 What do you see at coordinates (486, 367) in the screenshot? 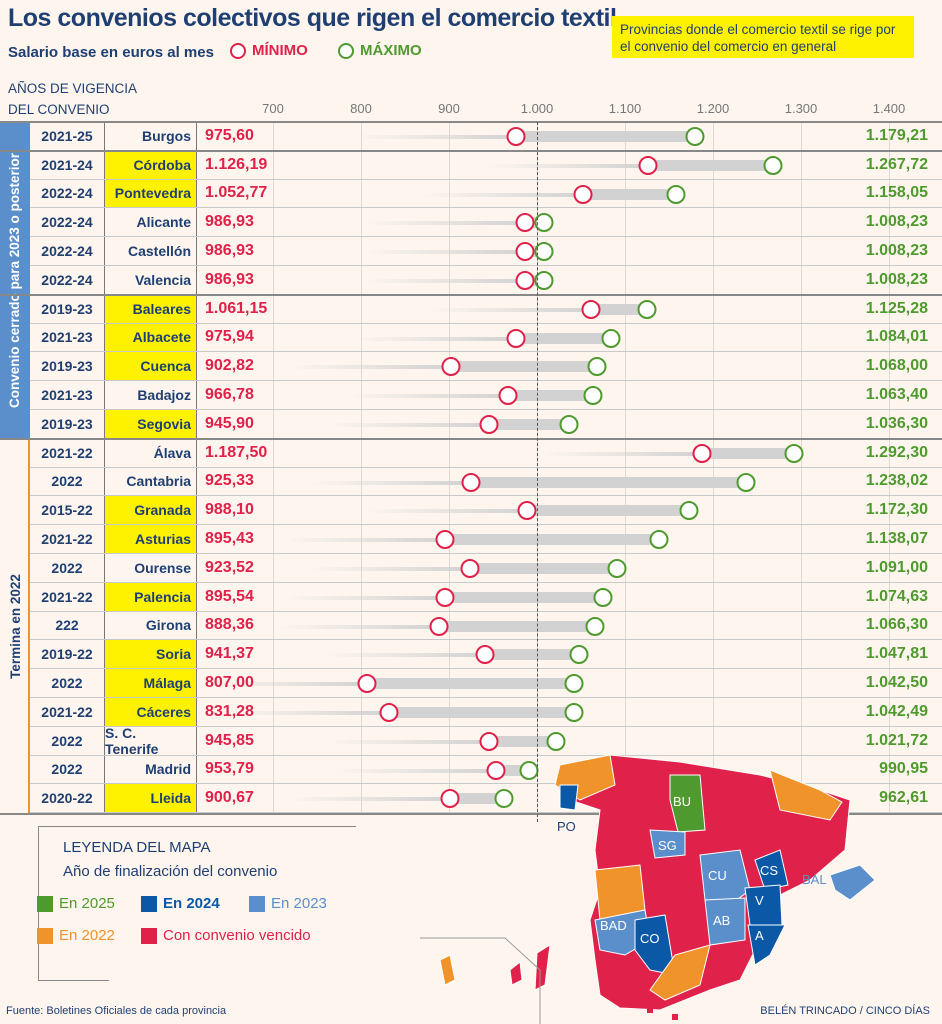
I see `table-row: 2019-23 Cuenca 902,82 1.068,00` at bounding box center [486, 367].